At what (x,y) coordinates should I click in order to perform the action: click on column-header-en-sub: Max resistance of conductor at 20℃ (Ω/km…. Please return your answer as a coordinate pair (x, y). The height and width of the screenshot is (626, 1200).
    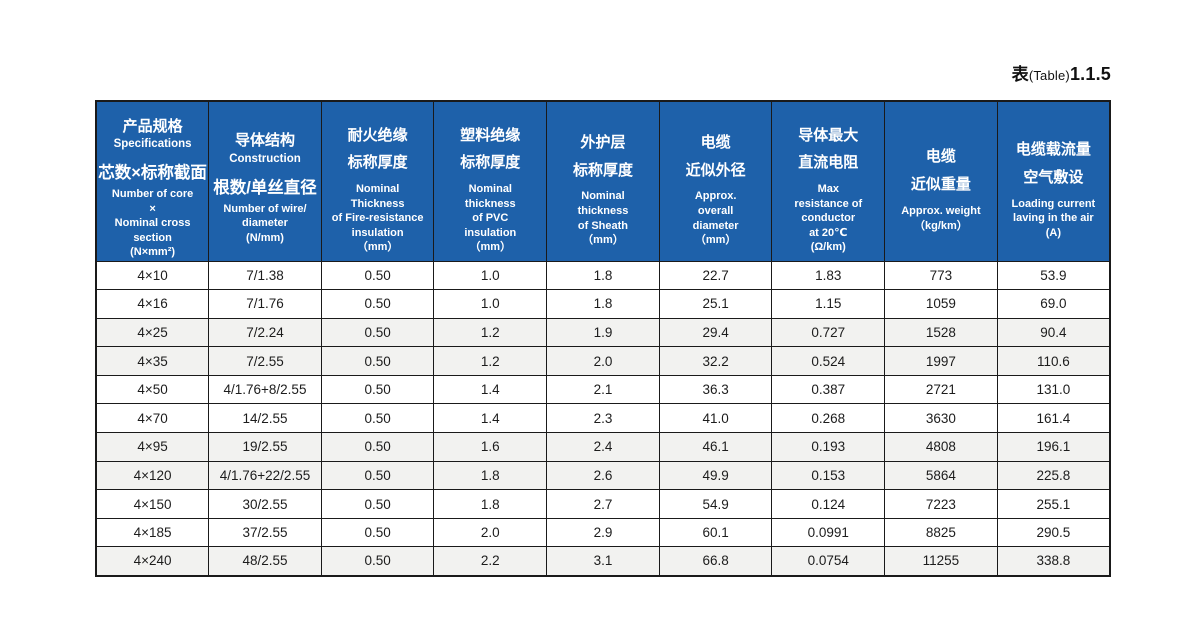
    Looking at the image, I should click on (828, 218).